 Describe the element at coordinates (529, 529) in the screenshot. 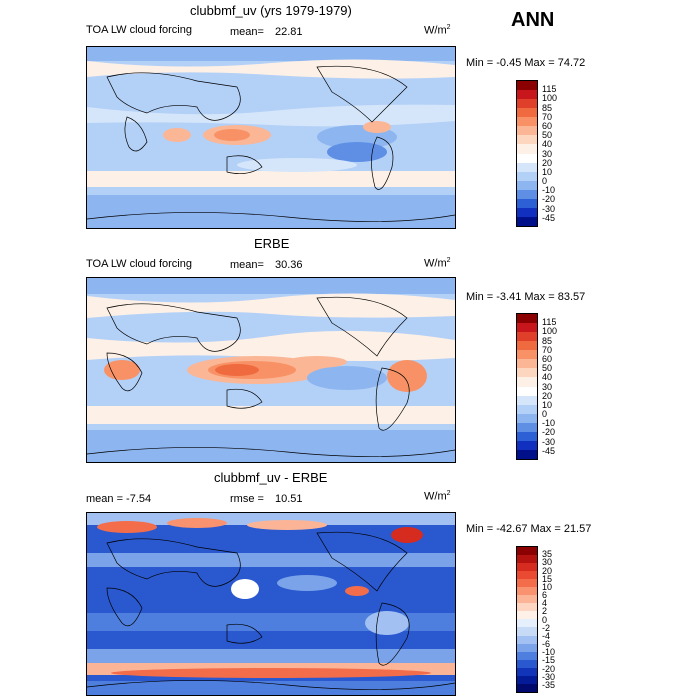

I see `panel-3-minmax: Min = -42.67 Max = 21.57` at that location.